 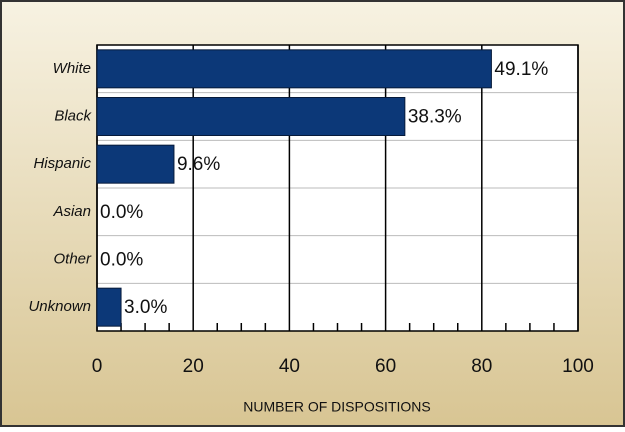 I want to click on y-tick-label: White, so click(x=72, y=68).